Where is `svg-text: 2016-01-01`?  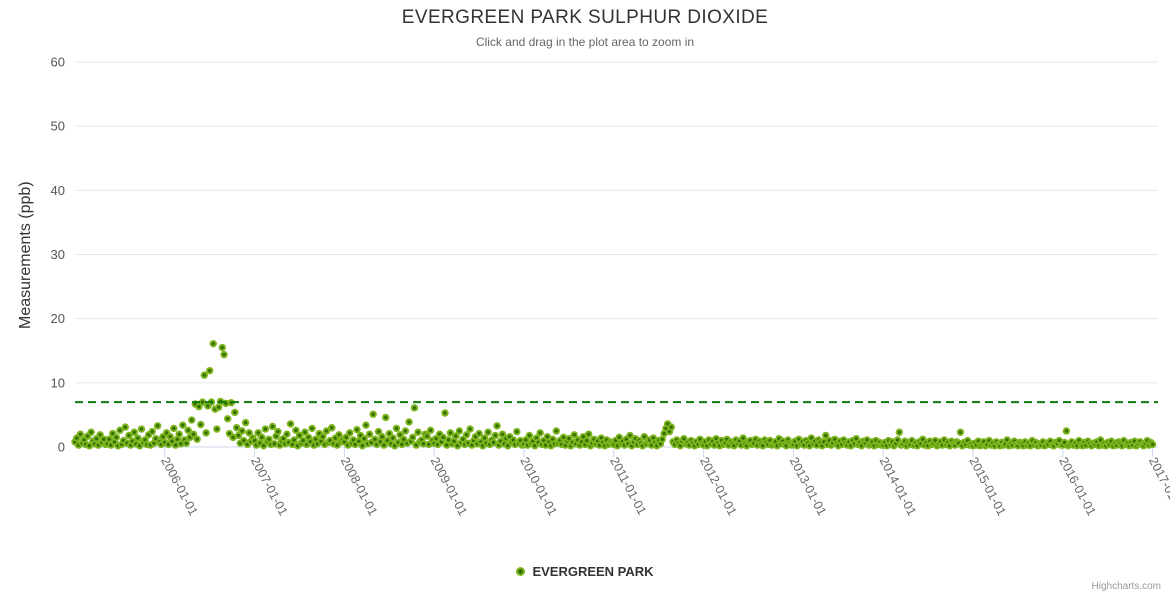 svg-text: 2016-01-01 is located at coordinates (1077, 486).